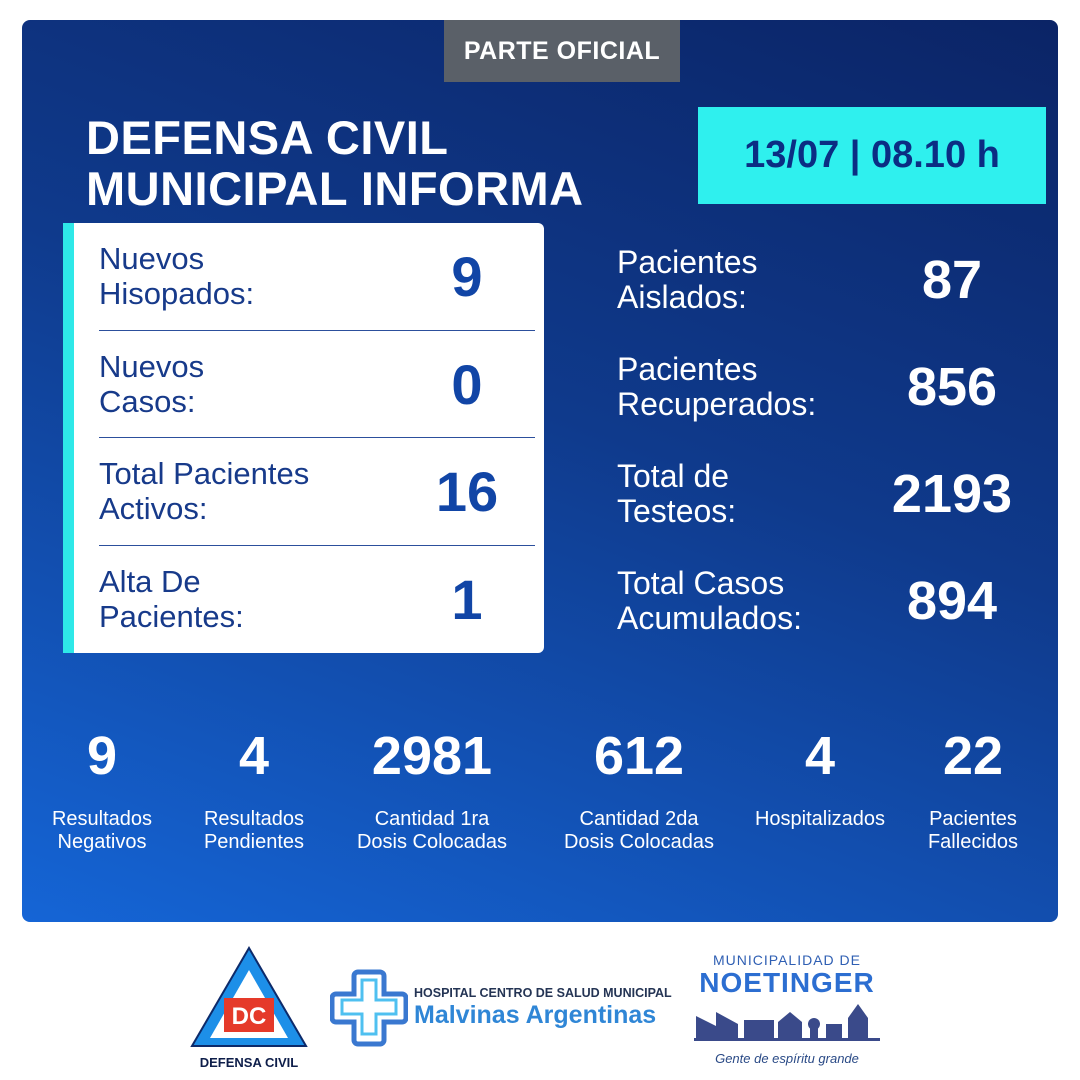 This screenshot has height=1080, width=1080. What do you see at coordinates (787, 1058) in the screenshot?
I see `muni-slogan: Gente de espíritu grande` at bounding box center [787, 1058].